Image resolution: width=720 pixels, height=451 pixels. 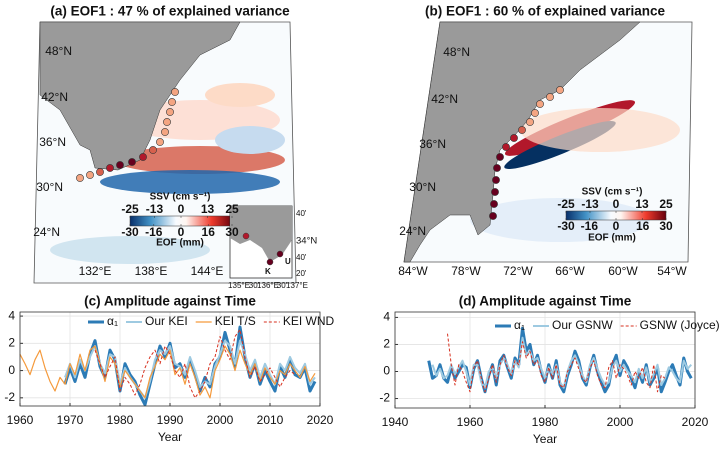 I want to click on lon-label: 60°W, so click(x=623, y=271).